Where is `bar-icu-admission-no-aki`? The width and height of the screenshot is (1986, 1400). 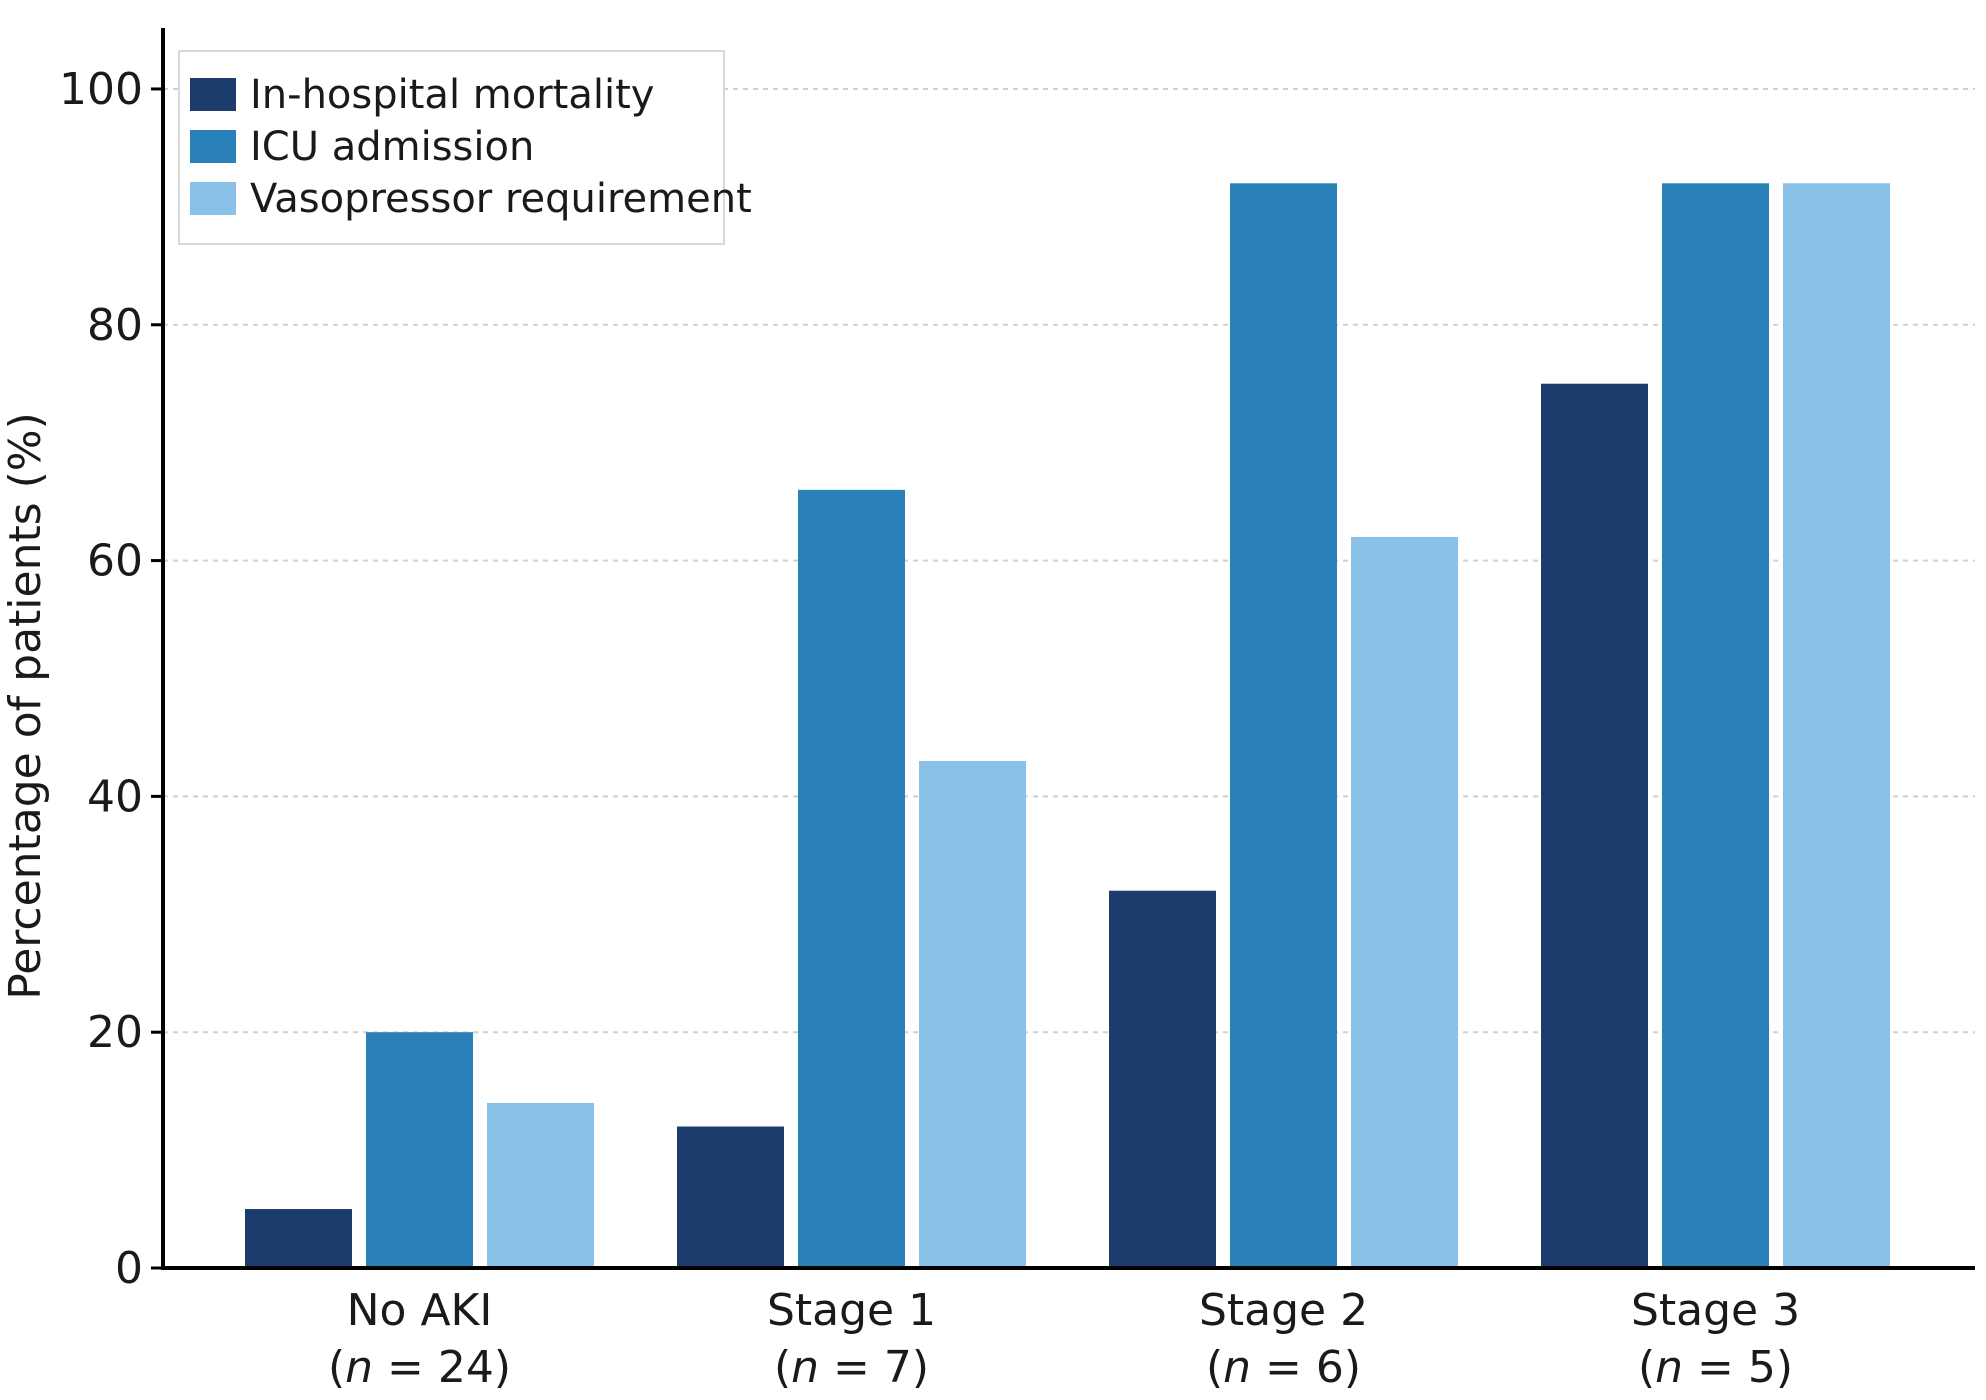 bar-icu-admission-no-aki is located at coordinates (419, 1150).